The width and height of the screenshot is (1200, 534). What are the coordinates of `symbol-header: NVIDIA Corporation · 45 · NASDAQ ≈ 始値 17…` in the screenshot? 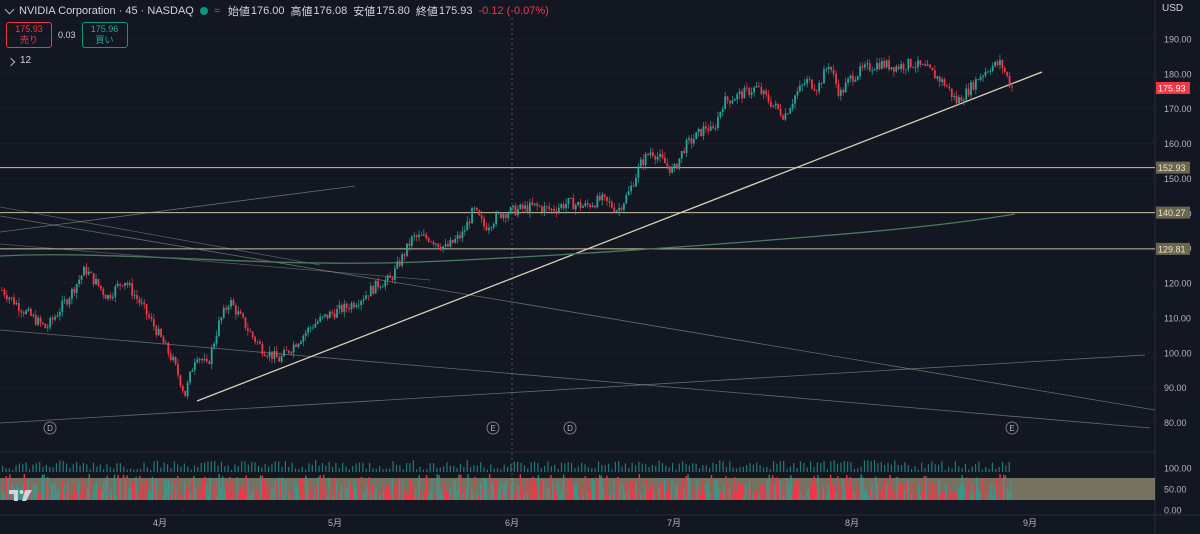 It's located at (276, 11).